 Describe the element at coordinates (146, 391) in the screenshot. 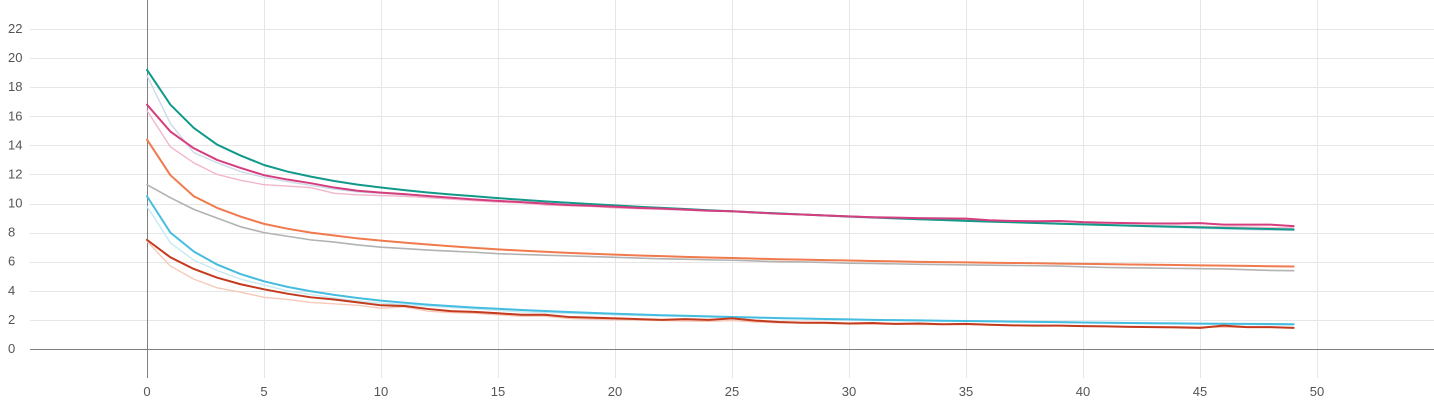

I see `x-tick-label: 0` at that location.